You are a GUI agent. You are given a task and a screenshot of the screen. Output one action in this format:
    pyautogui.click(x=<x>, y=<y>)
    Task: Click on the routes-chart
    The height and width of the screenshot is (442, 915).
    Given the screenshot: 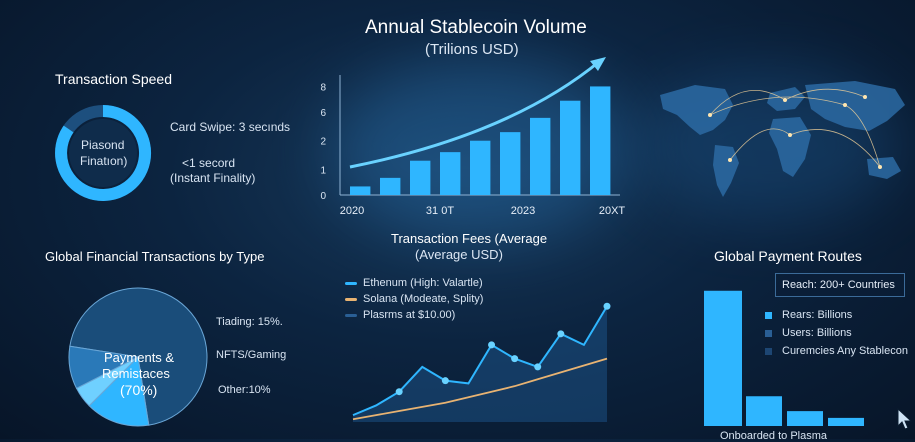 What is the action you would take?
    pyautogui.click(x=784, y=358)
    